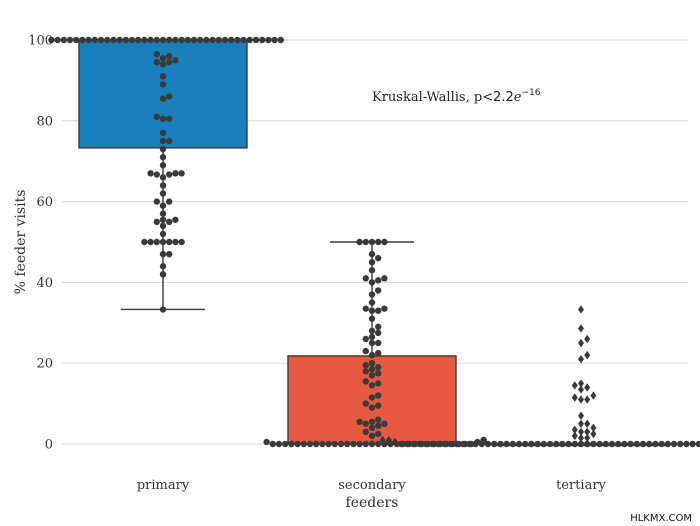  What do you see at coordinates (661, 518) in the screenshot?
I see `watermark: HLKMX.COM` at bounding box center [661, 518].